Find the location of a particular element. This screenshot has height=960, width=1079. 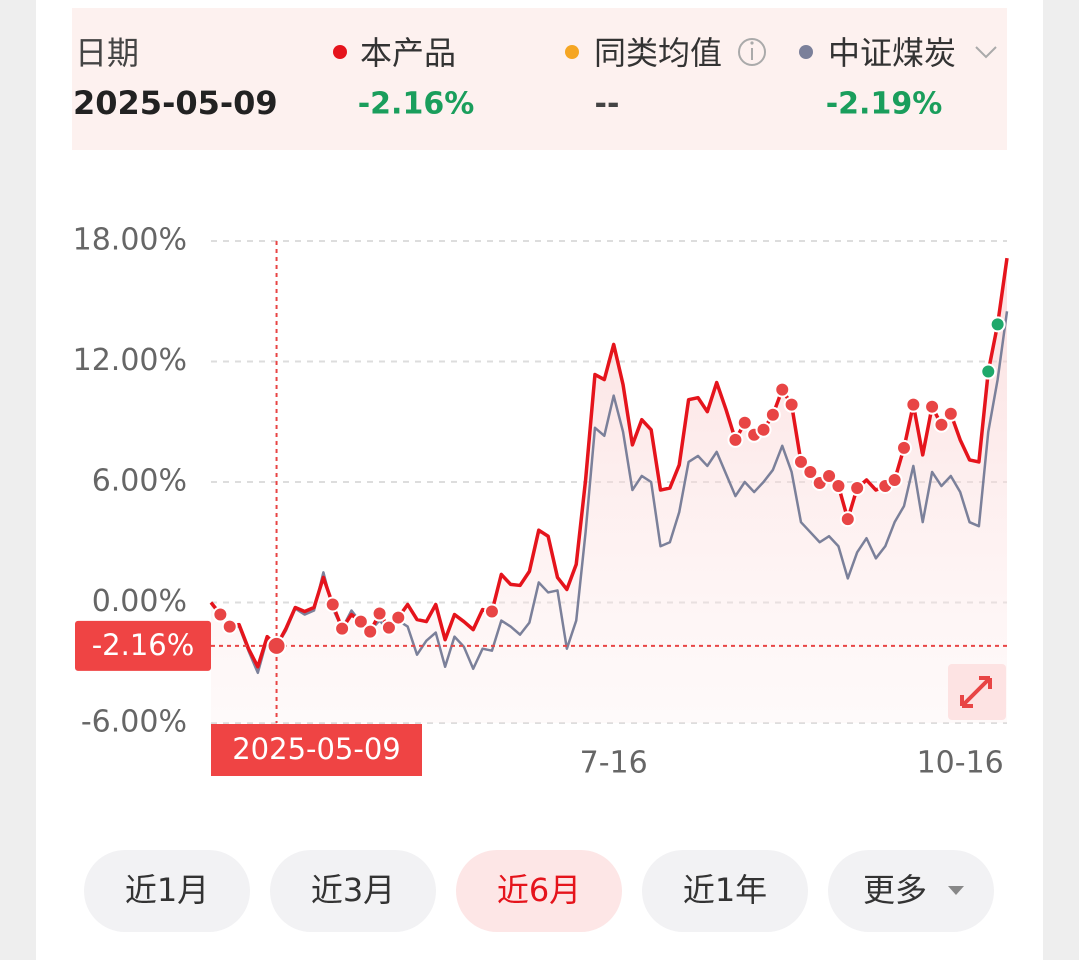

info-icon is located at coordinates (752, 52).